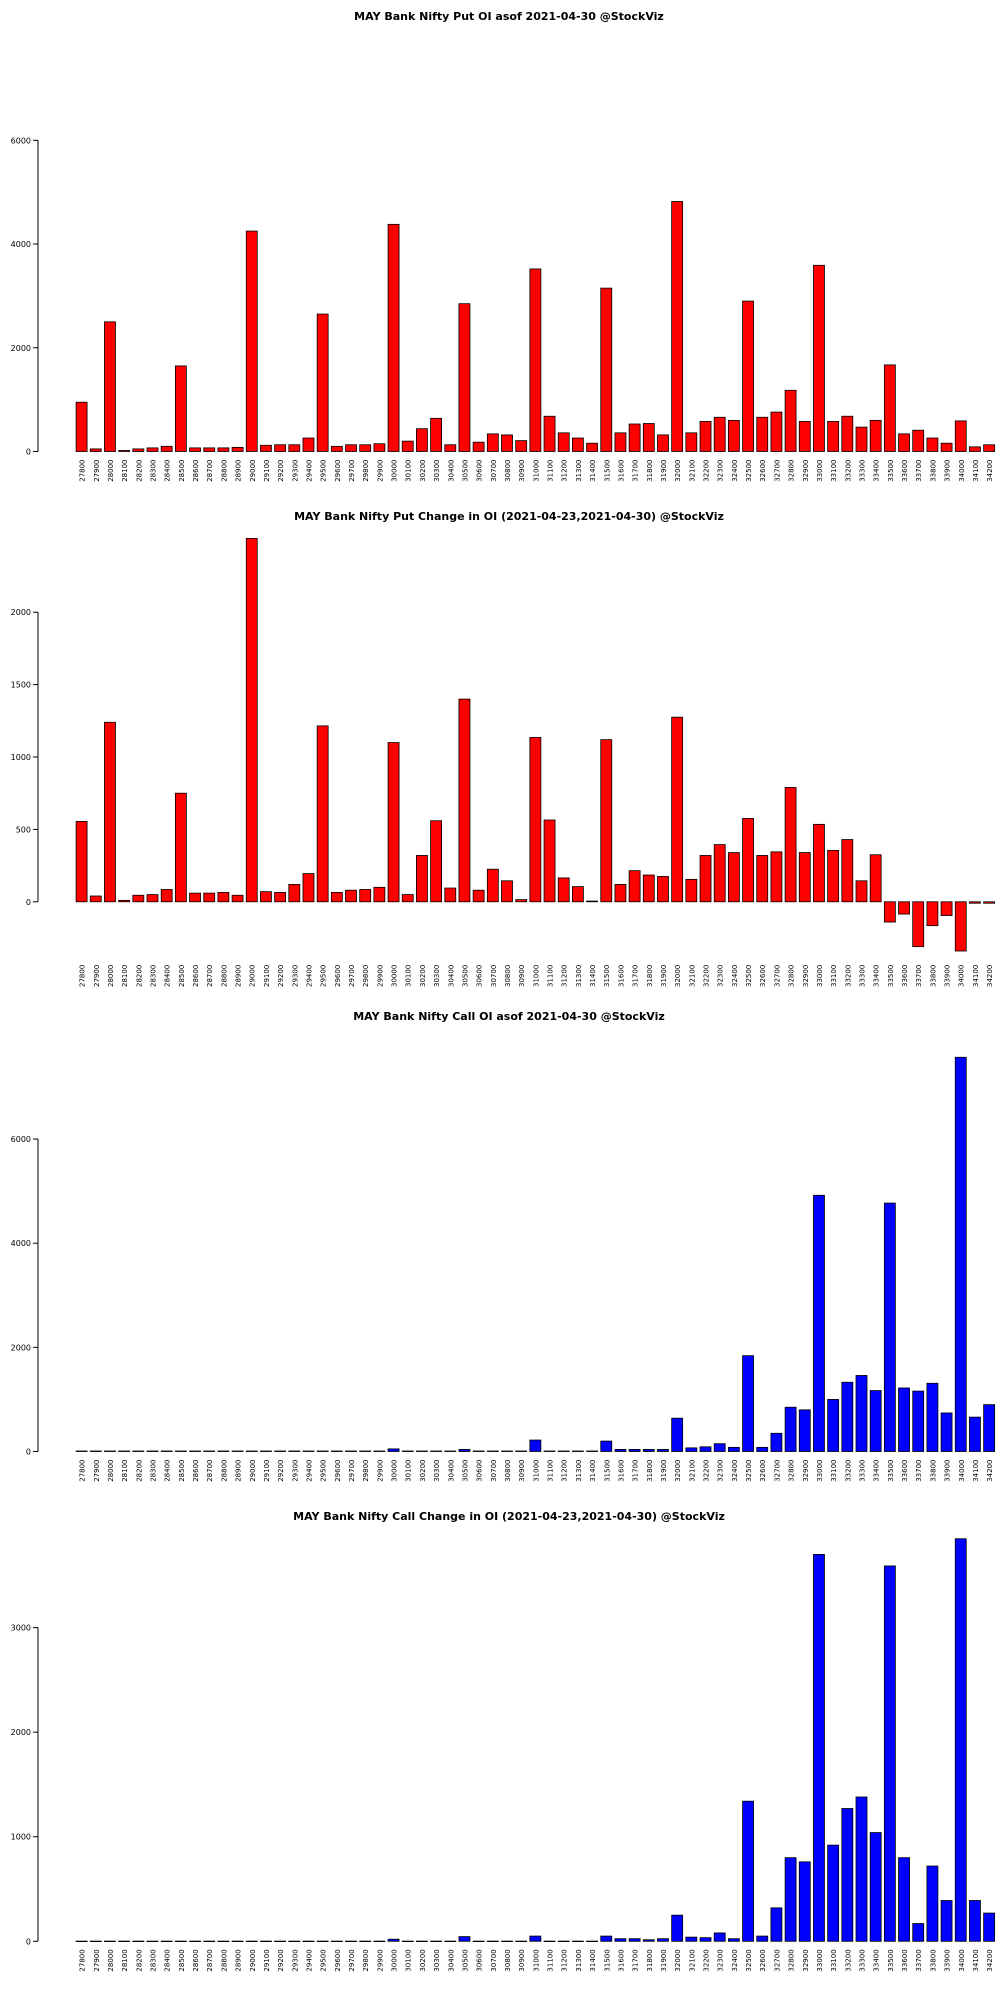 The height and width of the screenshot is (2000, 1000). What do you see at coordinates (777, 1471) in the screenshot?
I see `x-tick-label: 32700` at bounding box center [777, 1471].